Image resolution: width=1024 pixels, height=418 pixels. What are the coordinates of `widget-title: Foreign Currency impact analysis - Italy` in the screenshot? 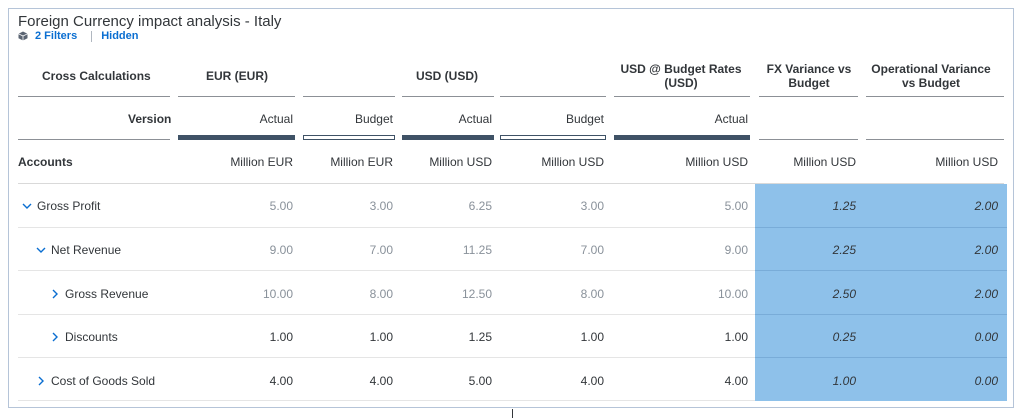 It's located at (150, 21).